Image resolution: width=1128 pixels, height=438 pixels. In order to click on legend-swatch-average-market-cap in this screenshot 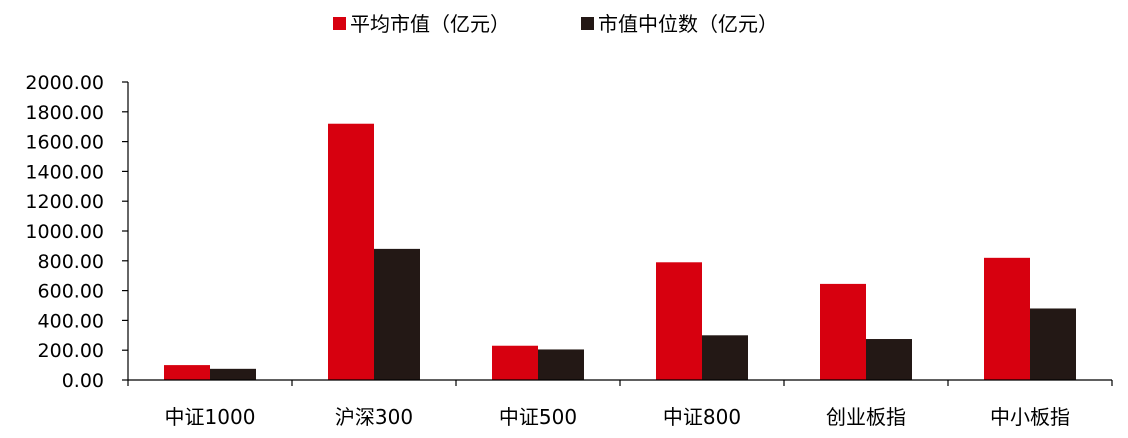, I will do `click(339, 23)`.